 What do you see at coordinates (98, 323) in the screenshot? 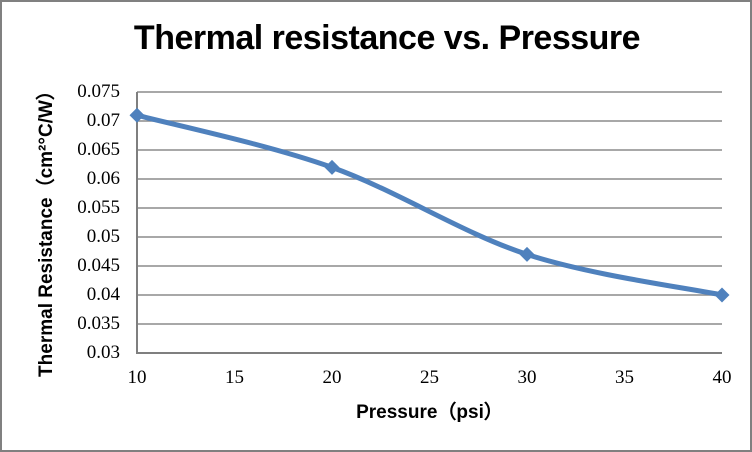
I see `y-tick-label: 0.035` at bounding box center [98, 323].